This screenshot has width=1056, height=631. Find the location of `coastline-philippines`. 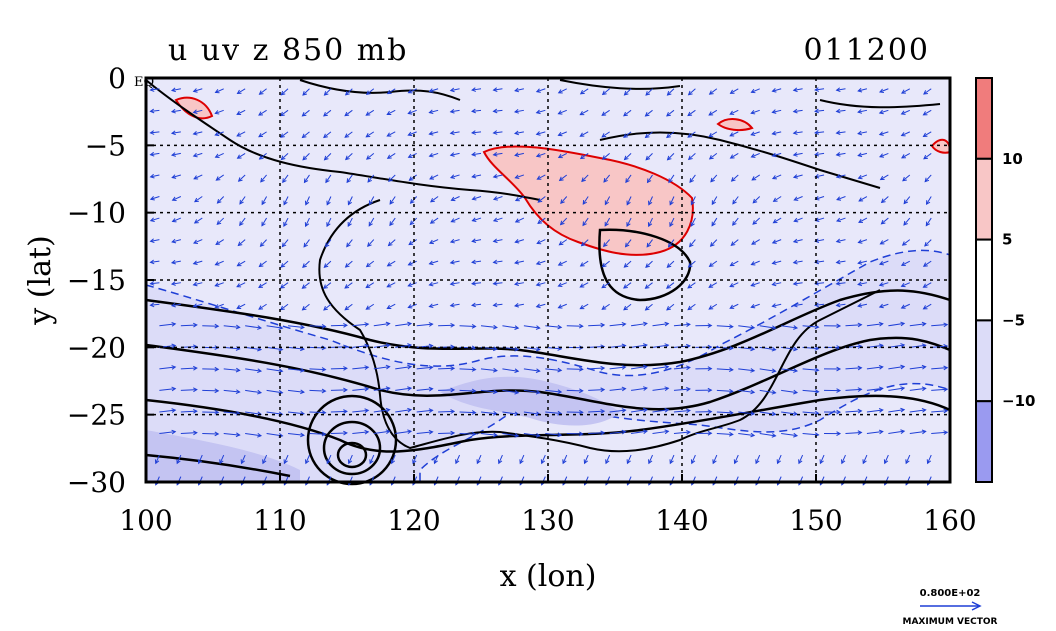

coastline-philippines is located at coordinates (620, 84).